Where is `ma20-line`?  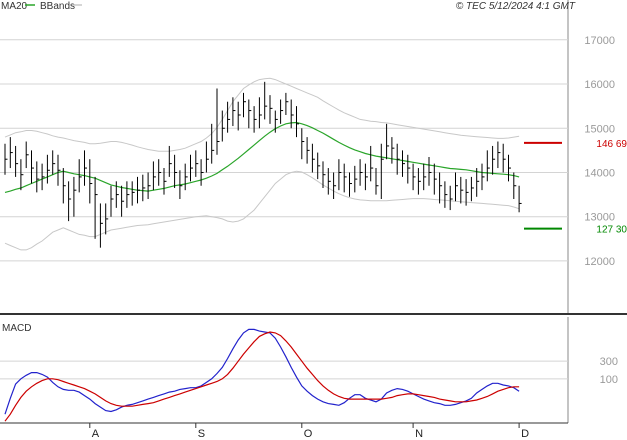 ma20-line is located at coordinates (262, 157).